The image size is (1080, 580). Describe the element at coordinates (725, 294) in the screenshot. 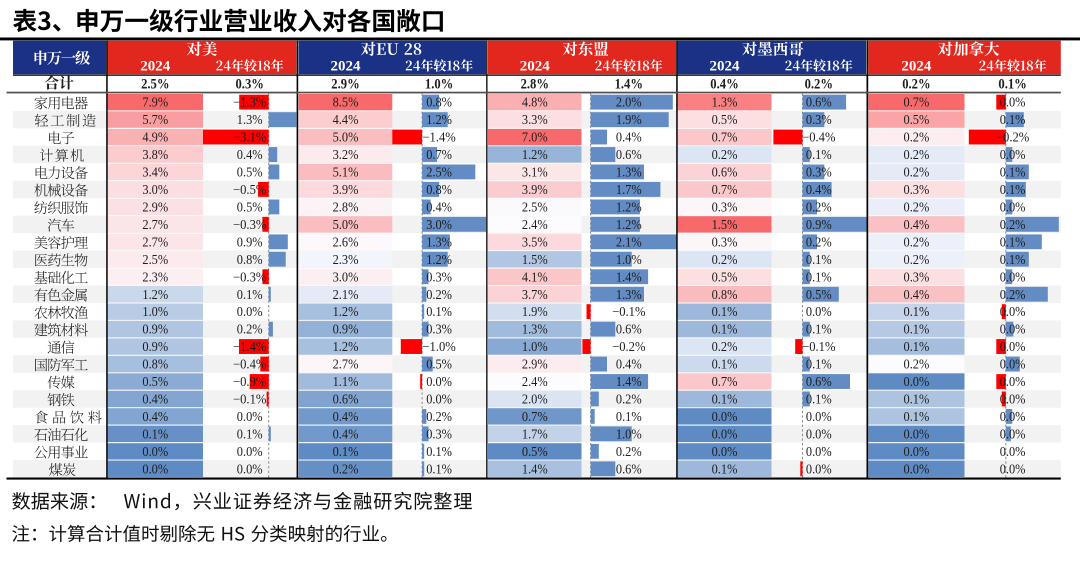

I see `svg-text: 0.8%` at that location.